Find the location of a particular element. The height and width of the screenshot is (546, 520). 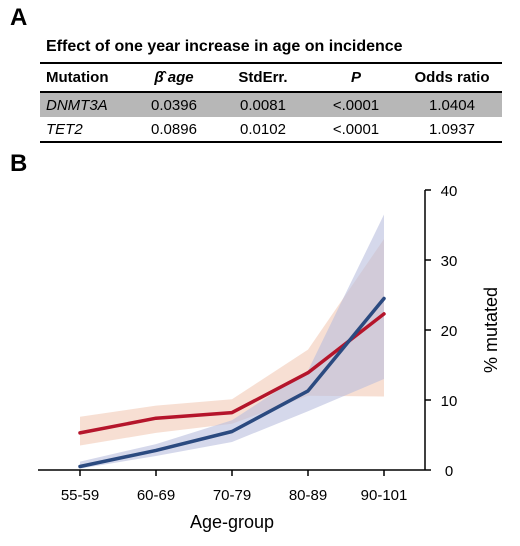

header-p-value: P is located at coordinates (355, 77).